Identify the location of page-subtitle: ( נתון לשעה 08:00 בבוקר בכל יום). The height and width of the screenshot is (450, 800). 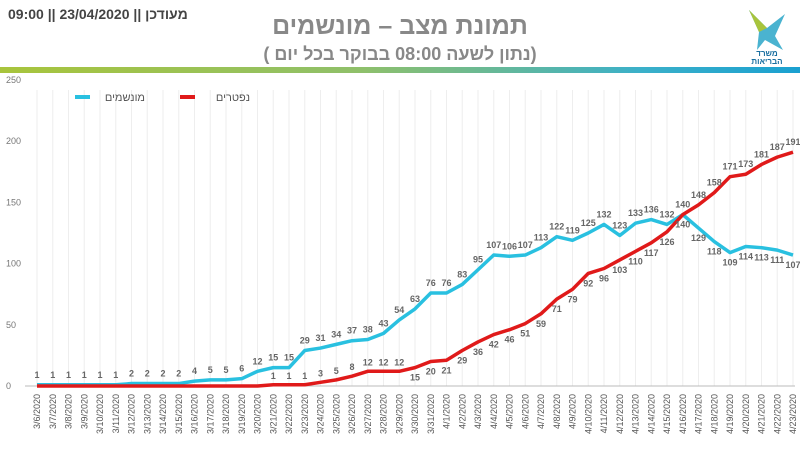
(400, 54).